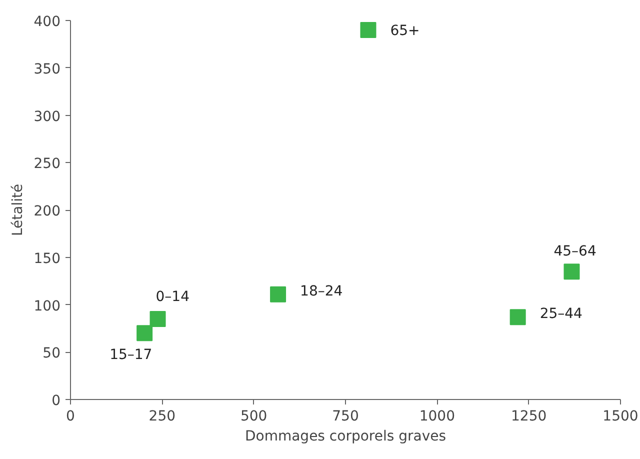 The width and height of the screenshot is (640, 459). Describe the element at coordinates (254, 416) in the screenshot. I see `x-tick-label: 500` at that location.